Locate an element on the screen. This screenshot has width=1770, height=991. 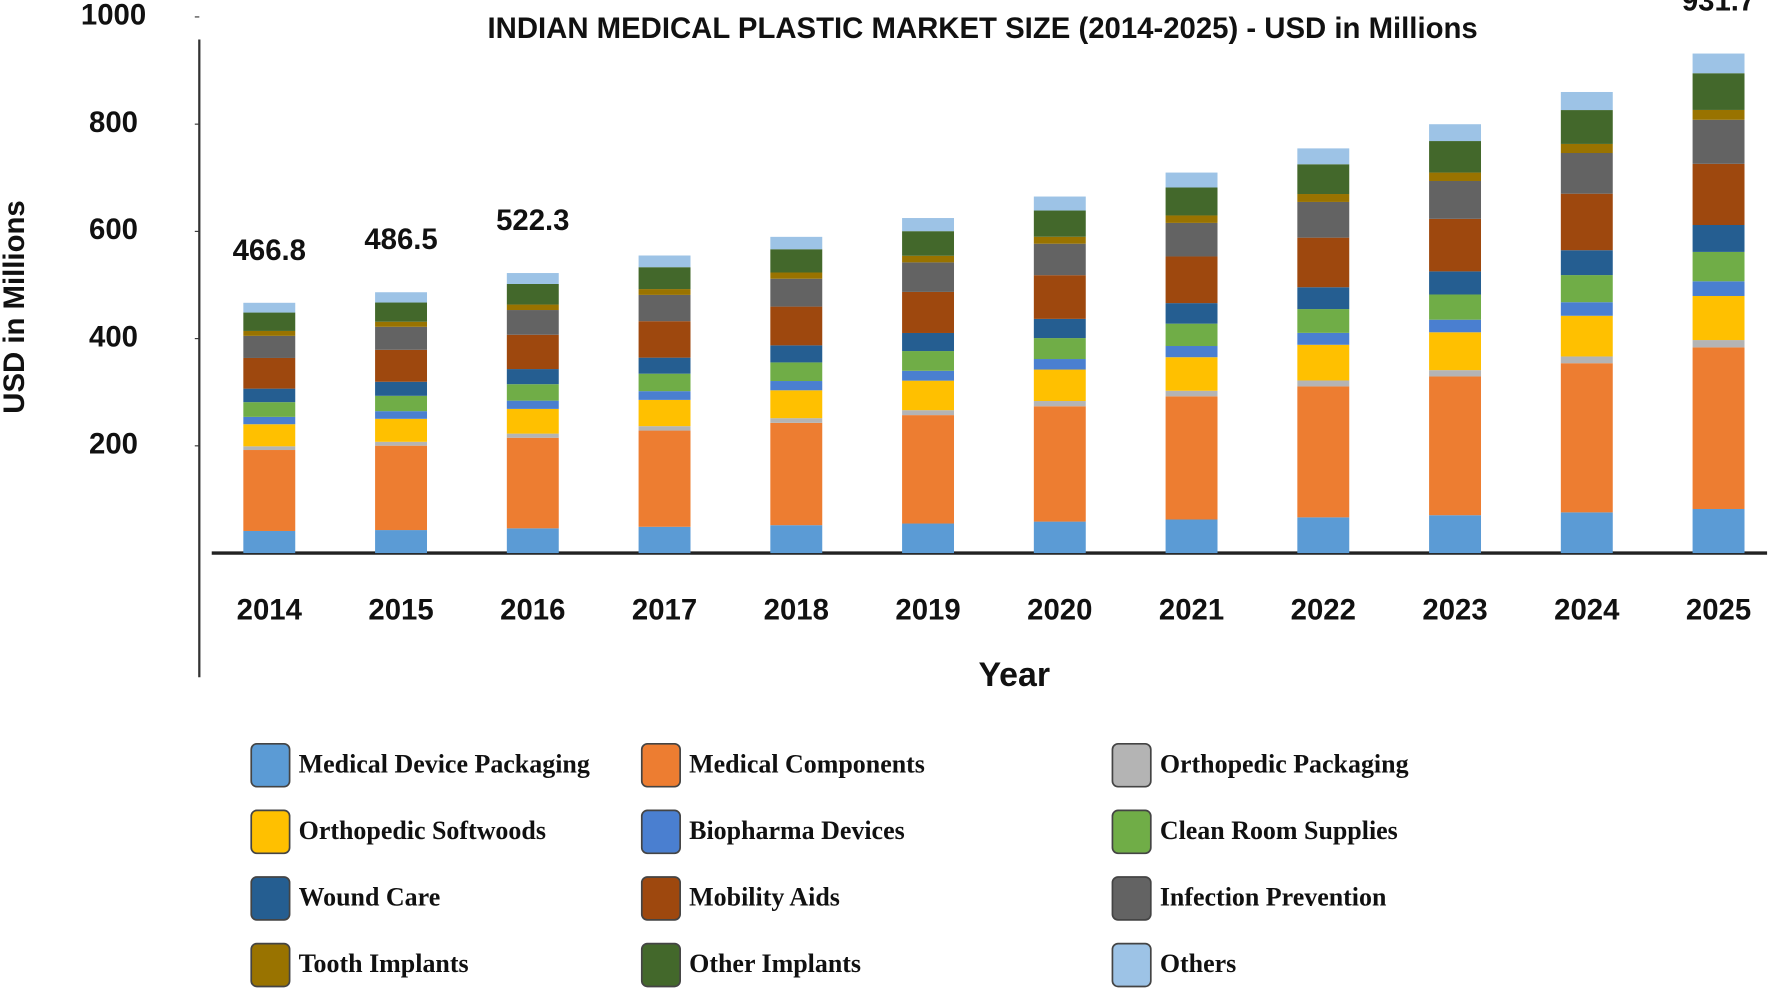
legend-label: Medical Device Packaging is located at coordinates (444, 763).